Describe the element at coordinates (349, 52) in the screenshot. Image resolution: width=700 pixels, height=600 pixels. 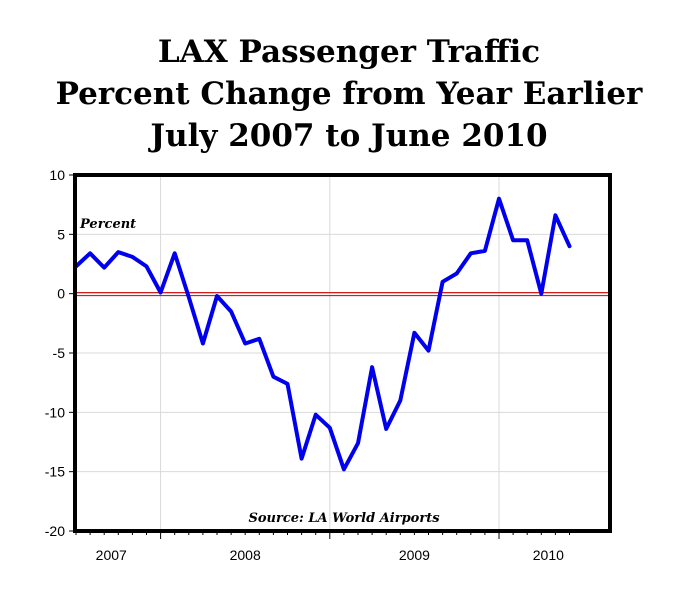
I see `title-line-1: LAX Passenger Traffic` at that location.